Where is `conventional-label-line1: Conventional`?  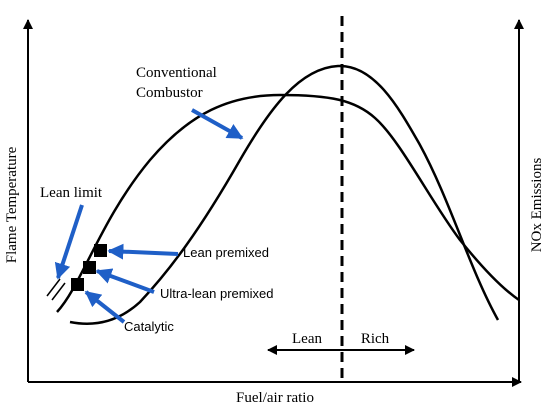
conventional-label-line1: Conventional is located at coordinates (176, 73).